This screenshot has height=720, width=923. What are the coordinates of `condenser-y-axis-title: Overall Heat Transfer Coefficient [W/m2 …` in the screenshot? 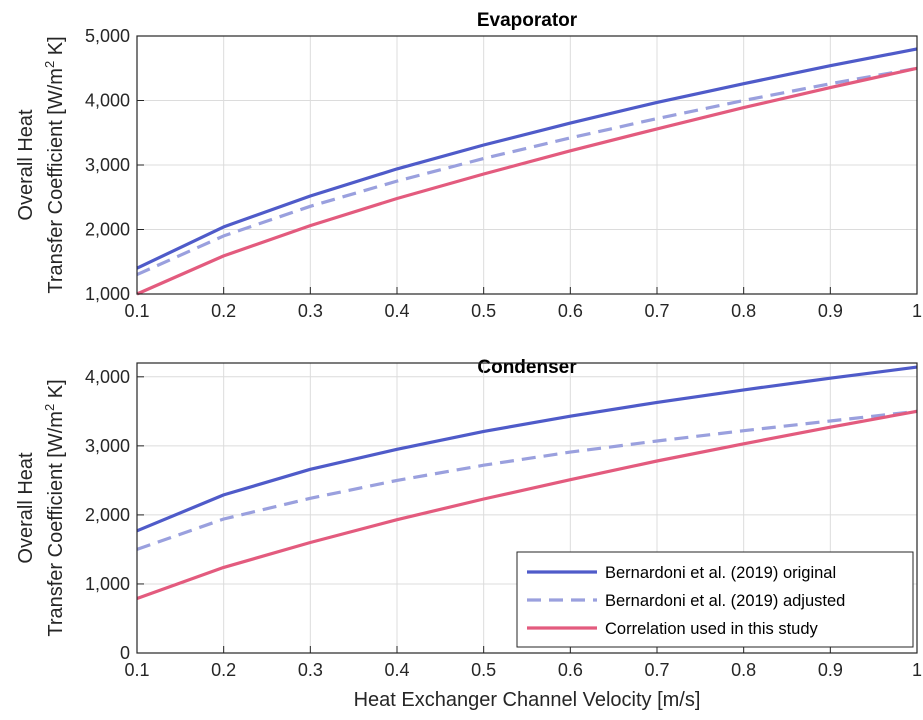 It's located at (41, 507).